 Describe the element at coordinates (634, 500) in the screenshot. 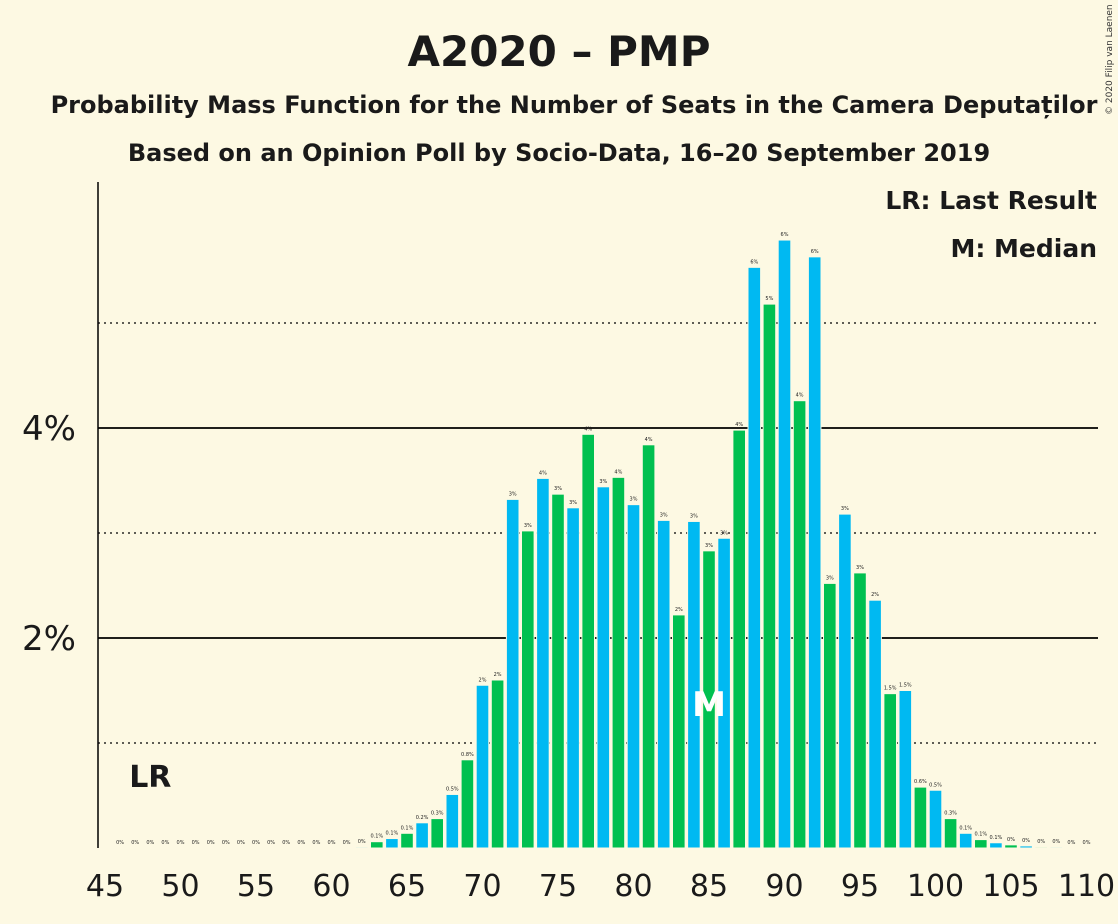

I see `bar-label-seat-80: 3%` at that location.